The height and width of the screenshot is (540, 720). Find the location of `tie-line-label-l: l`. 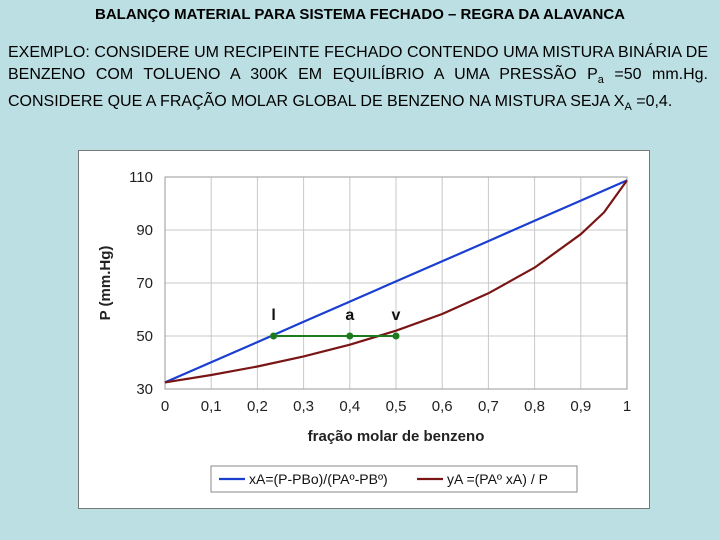

tie-line-label-l: l is located at coordinates (273, 315).